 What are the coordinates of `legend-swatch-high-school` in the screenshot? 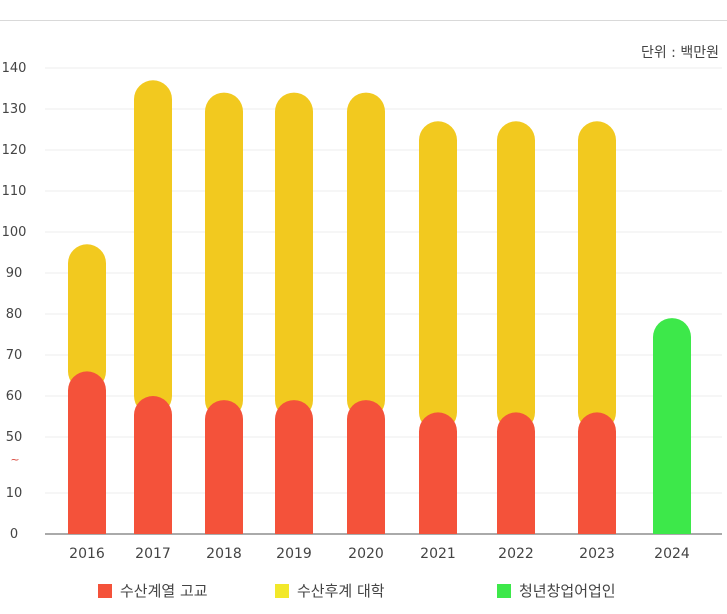 It's located at (105, 590).